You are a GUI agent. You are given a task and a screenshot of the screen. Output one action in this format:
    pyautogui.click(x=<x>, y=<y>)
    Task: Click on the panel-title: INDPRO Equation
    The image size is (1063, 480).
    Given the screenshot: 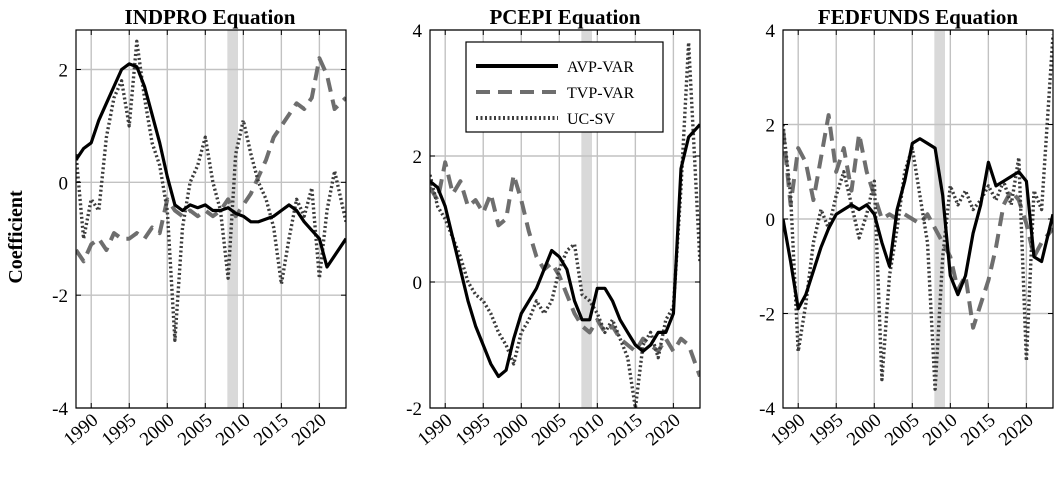 What is the action you would take?
    pyautogui.click(x=210, y=17)
    